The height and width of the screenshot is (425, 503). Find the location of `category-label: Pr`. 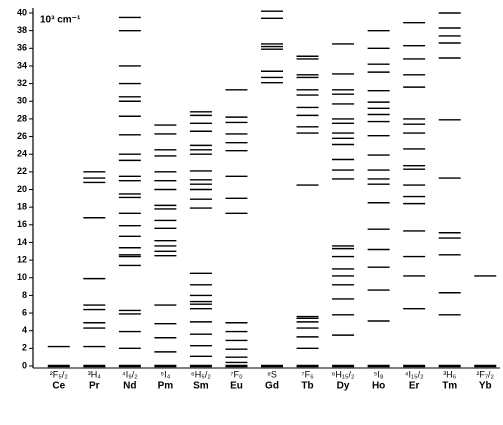

category-label: Pr is located at coordinates (94, 386).